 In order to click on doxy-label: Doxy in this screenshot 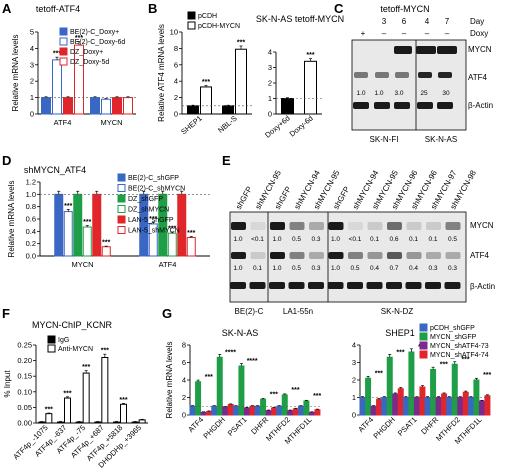, I will do `click(479, 33)`.